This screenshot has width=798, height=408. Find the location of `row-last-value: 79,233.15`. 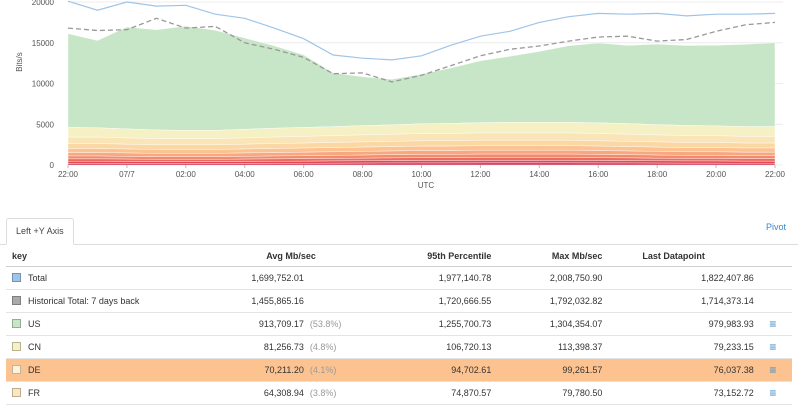

row-last-value: 79,233.15 is located at coordinates (678, 347).